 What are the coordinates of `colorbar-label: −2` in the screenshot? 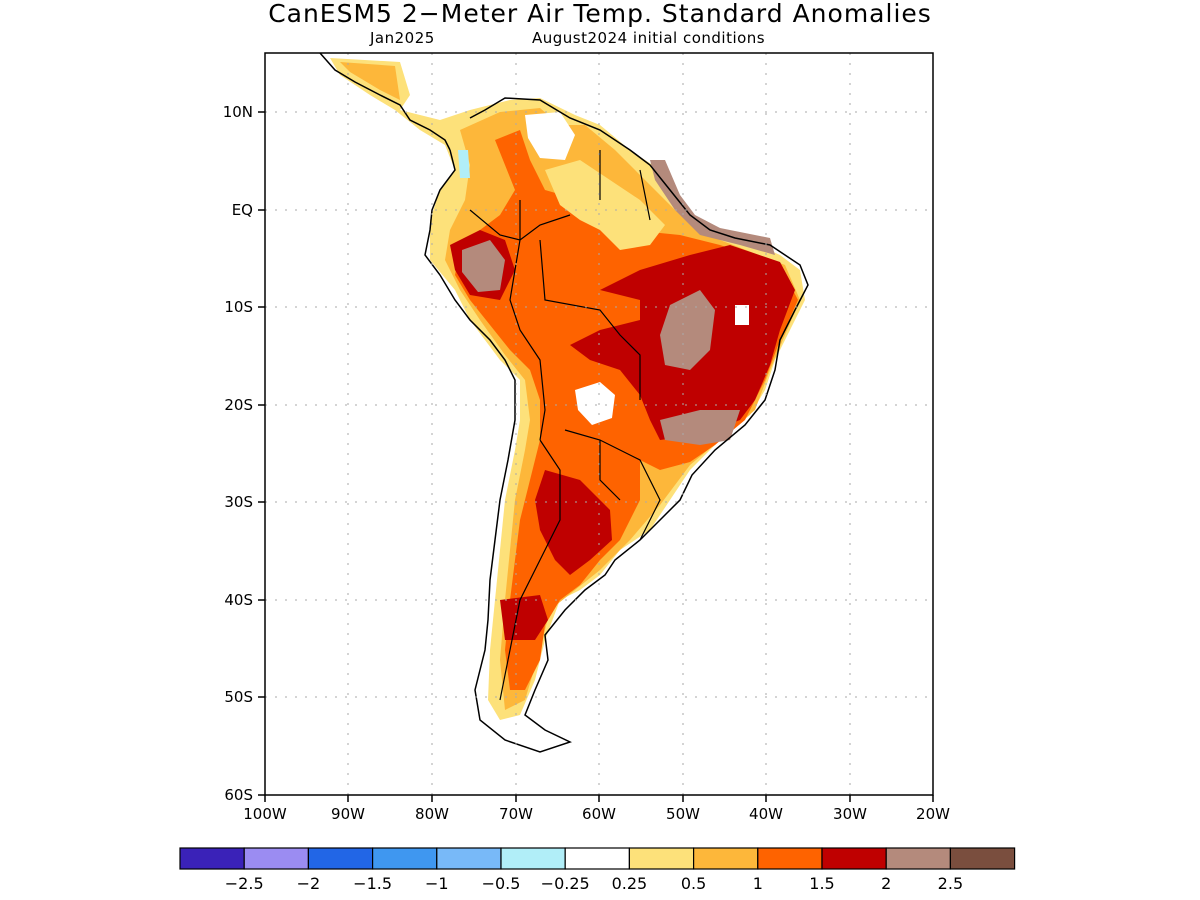 It's located at (309, 883).